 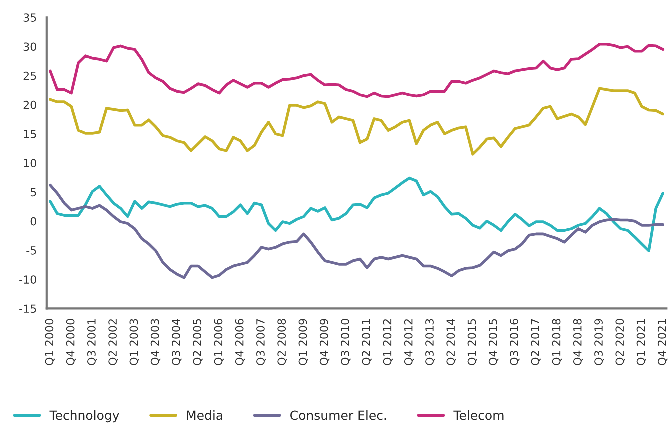 What do you see at coordinates (557, 342) in the screenshot?
I see `x-tick-label: Q1 2018` at bounding box center [557, 342].